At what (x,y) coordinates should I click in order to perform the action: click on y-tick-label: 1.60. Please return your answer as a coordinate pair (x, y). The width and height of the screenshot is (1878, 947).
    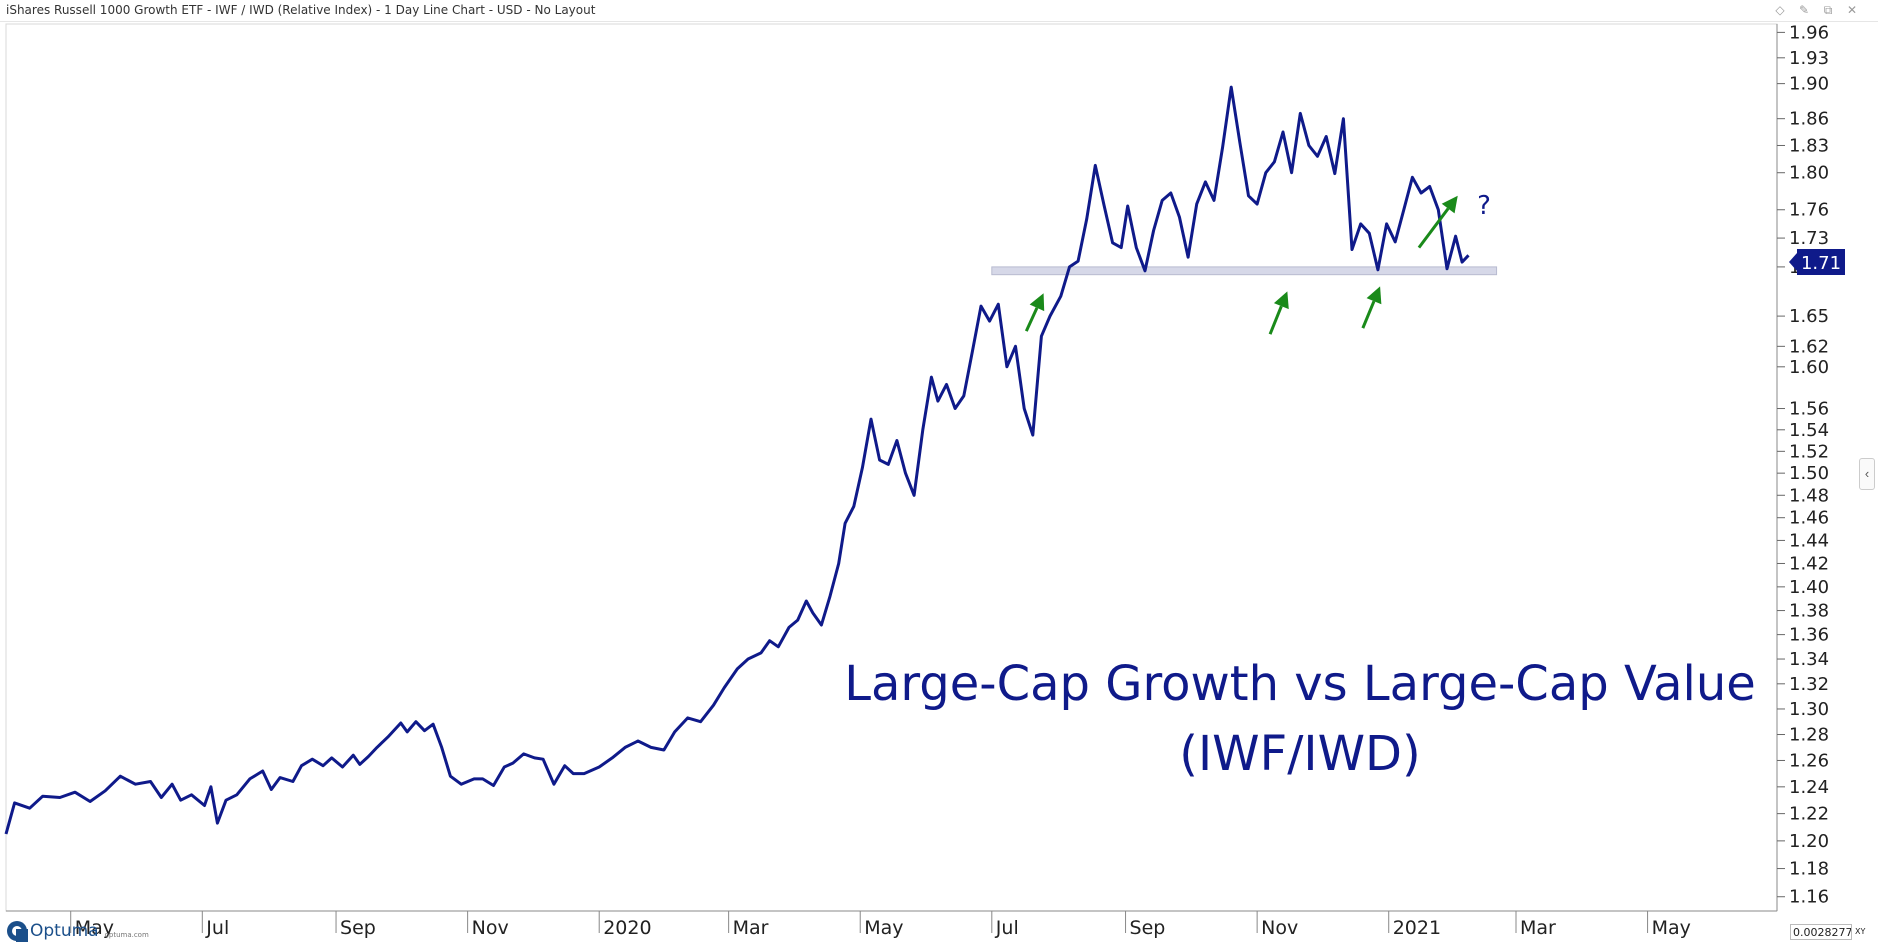
    Looking at the image, I should click on (1809, 367).